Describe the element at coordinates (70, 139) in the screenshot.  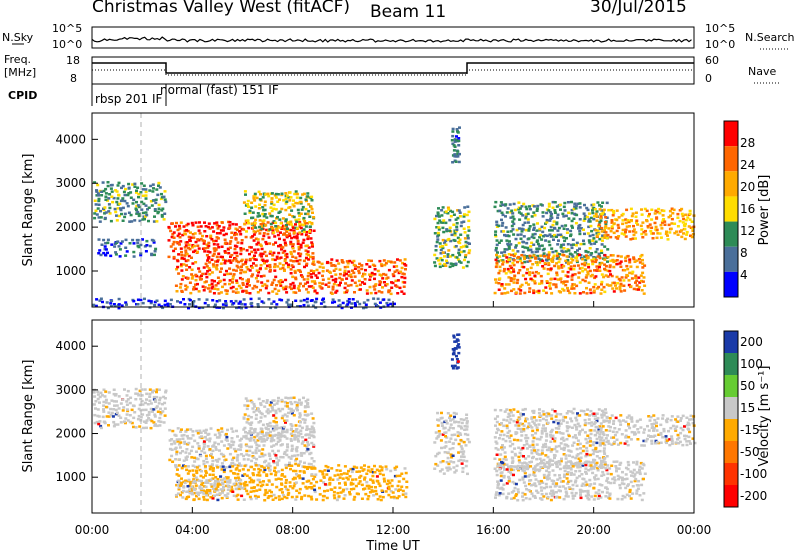
I see `y-tick-label: 4000` at that location.